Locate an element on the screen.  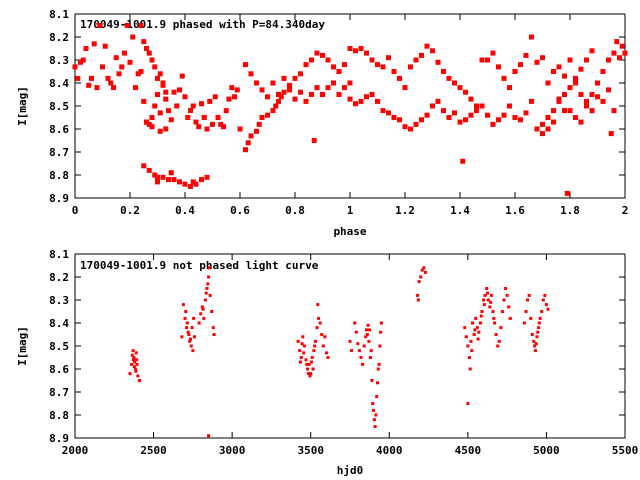
y-tick-label: 8.9 is located at coordinates (59, 438).